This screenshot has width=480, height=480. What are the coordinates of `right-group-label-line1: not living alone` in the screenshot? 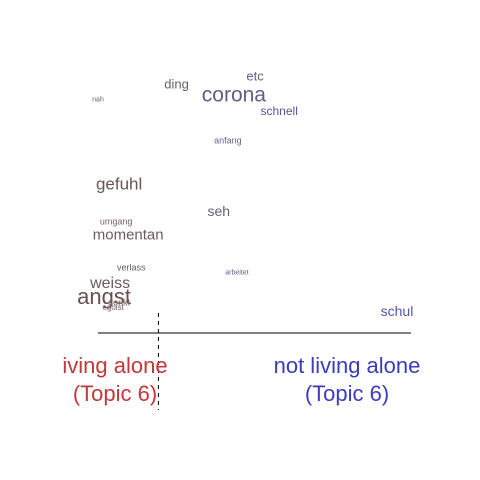 It's located at (347, 365).